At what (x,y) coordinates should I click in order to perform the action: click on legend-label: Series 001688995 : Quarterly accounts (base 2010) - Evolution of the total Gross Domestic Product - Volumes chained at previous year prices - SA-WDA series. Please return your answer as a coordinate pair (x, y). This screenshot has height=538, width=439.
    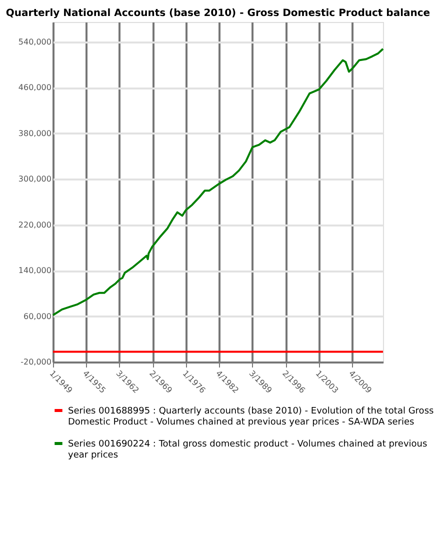
    Looking at the image, I should click on (251, 417).